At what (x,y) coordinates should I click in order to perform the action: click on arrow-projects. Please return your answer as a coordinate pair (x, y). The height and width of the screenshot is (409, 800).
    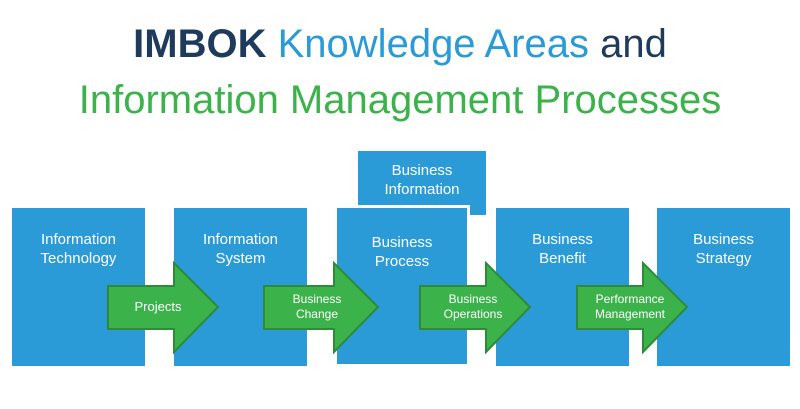
    Looking at the image, I should click on (163, 307).